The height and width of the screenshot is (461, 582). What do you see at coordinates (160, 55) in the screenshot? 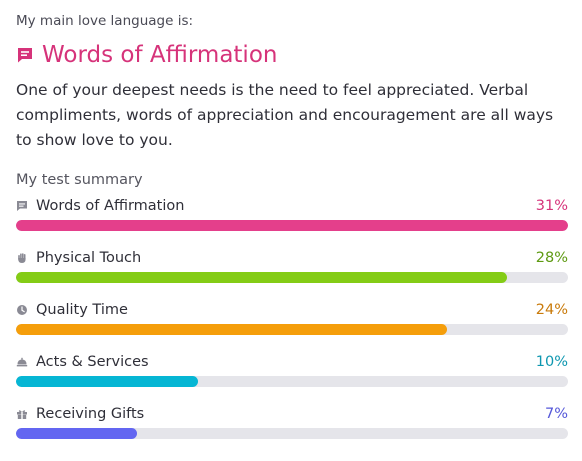
I see `main-language-title: Words of Affirmation` at bounding box center [160, 55].